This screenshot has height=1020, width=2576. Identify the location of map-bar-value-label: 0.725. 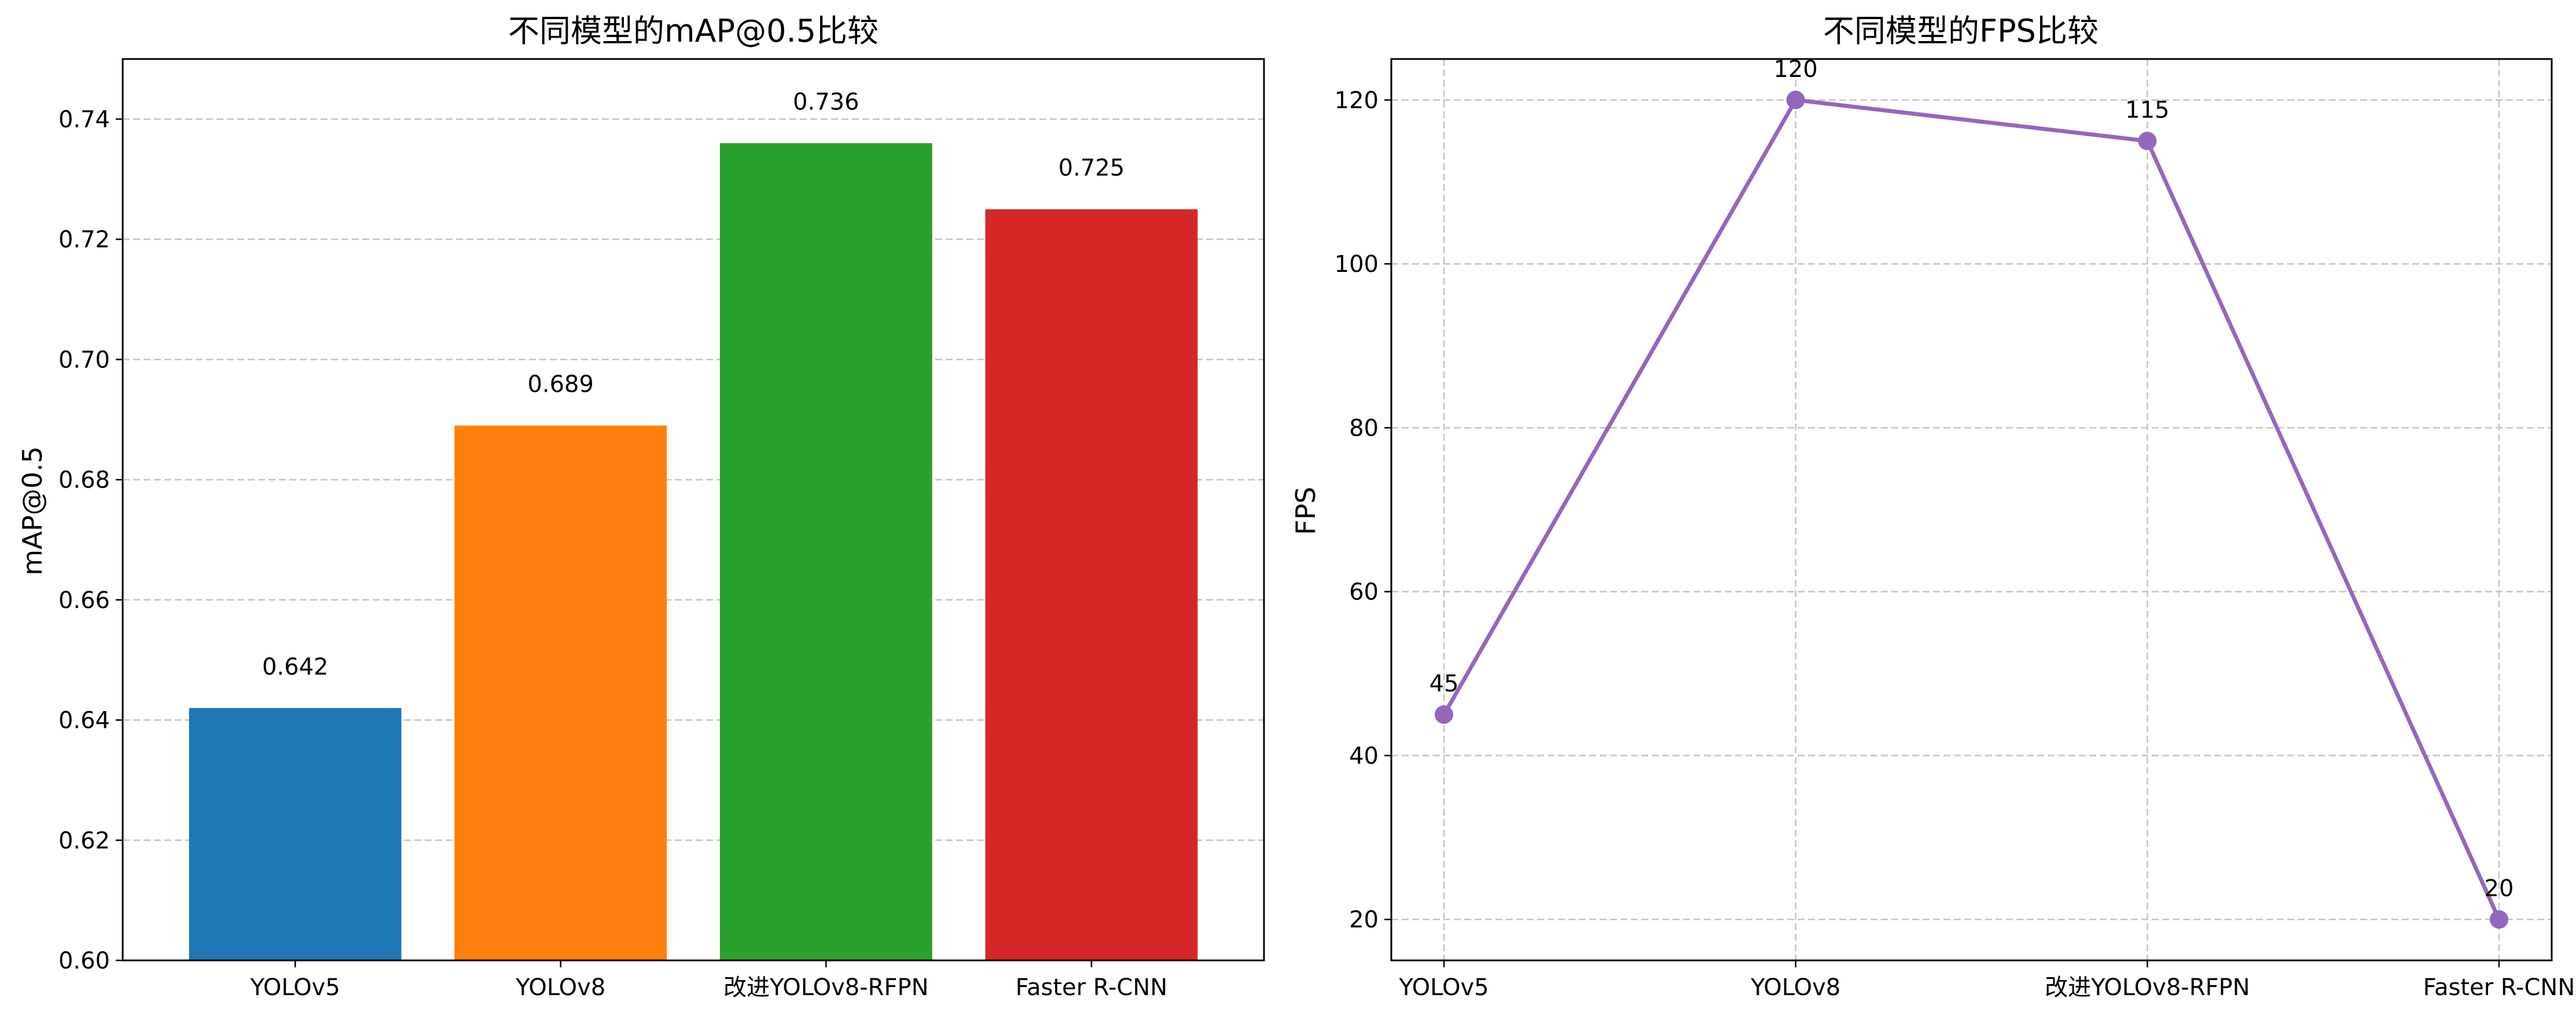
(1092, 168).